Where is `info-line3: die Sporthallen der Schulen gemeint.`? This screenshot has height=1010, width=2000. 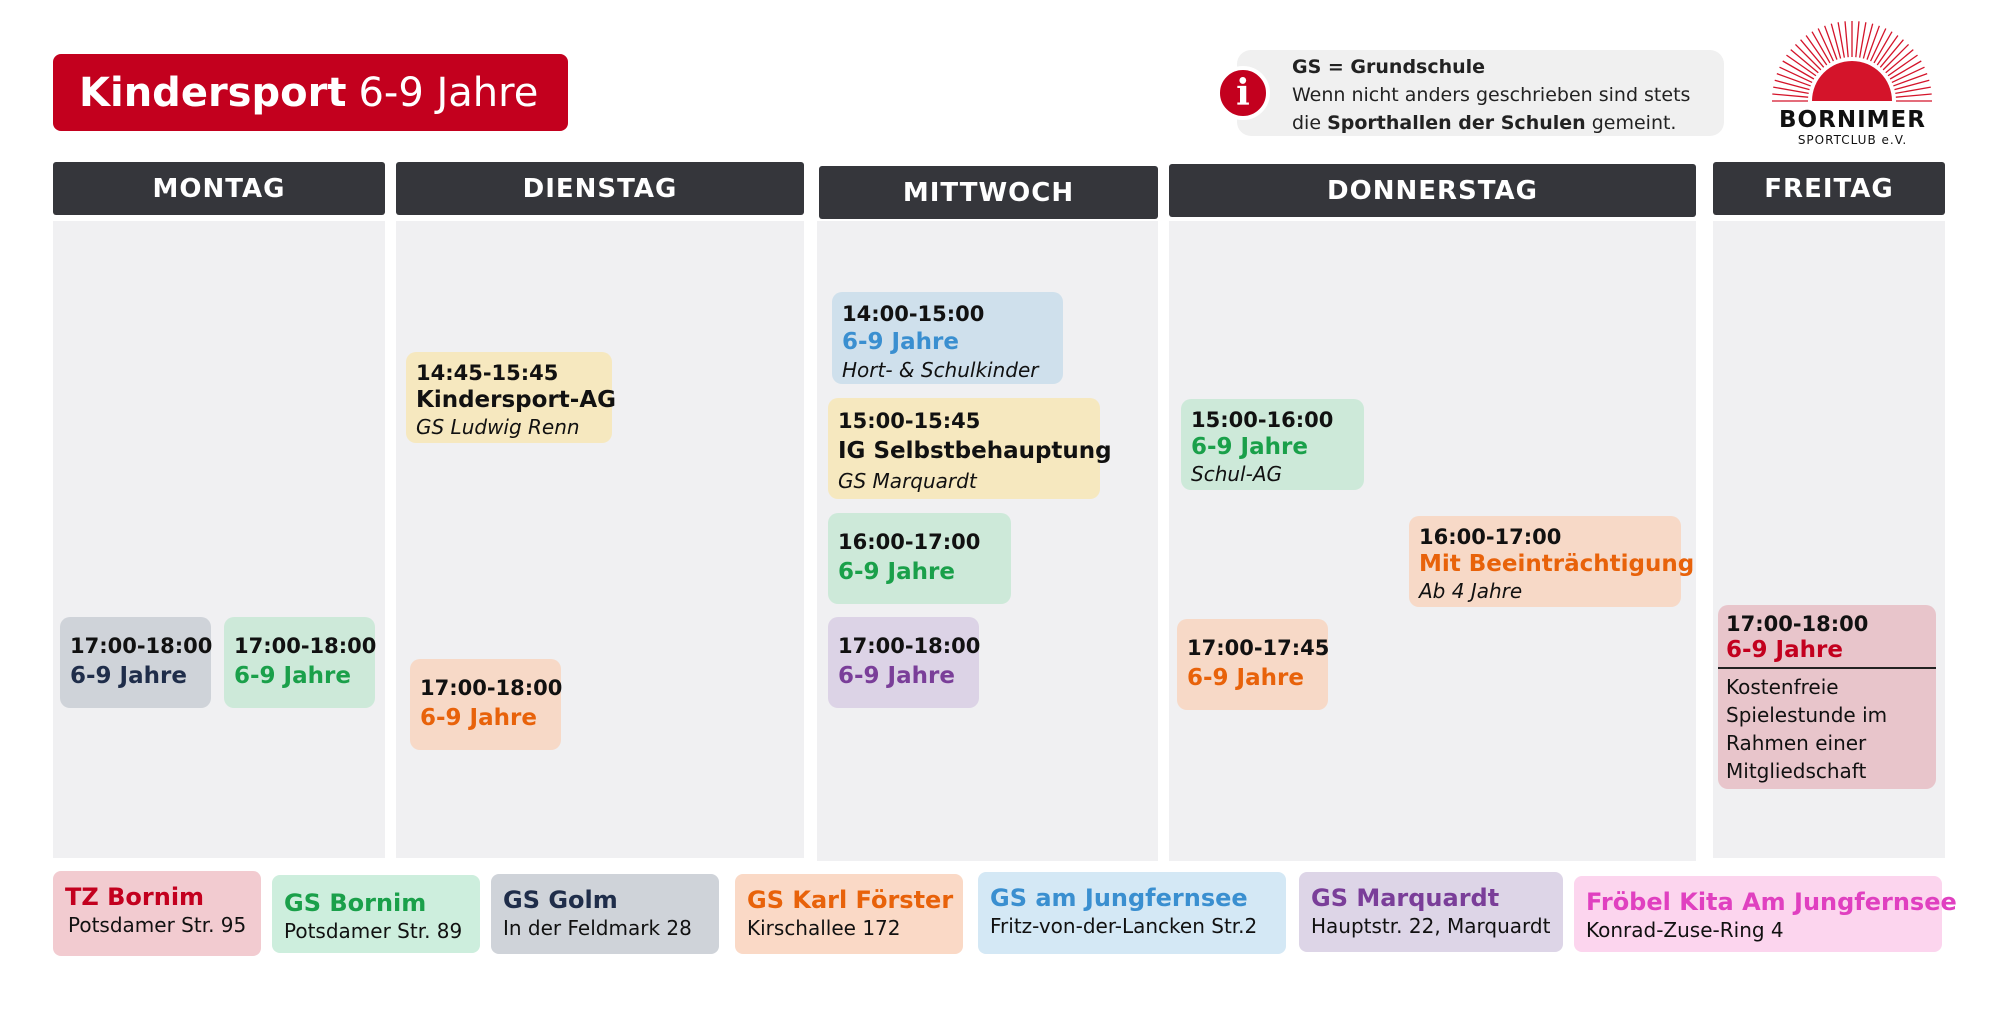 info-line3: die Sporthallen der Schulen gemeint. is located at coordinates (1508, 123).